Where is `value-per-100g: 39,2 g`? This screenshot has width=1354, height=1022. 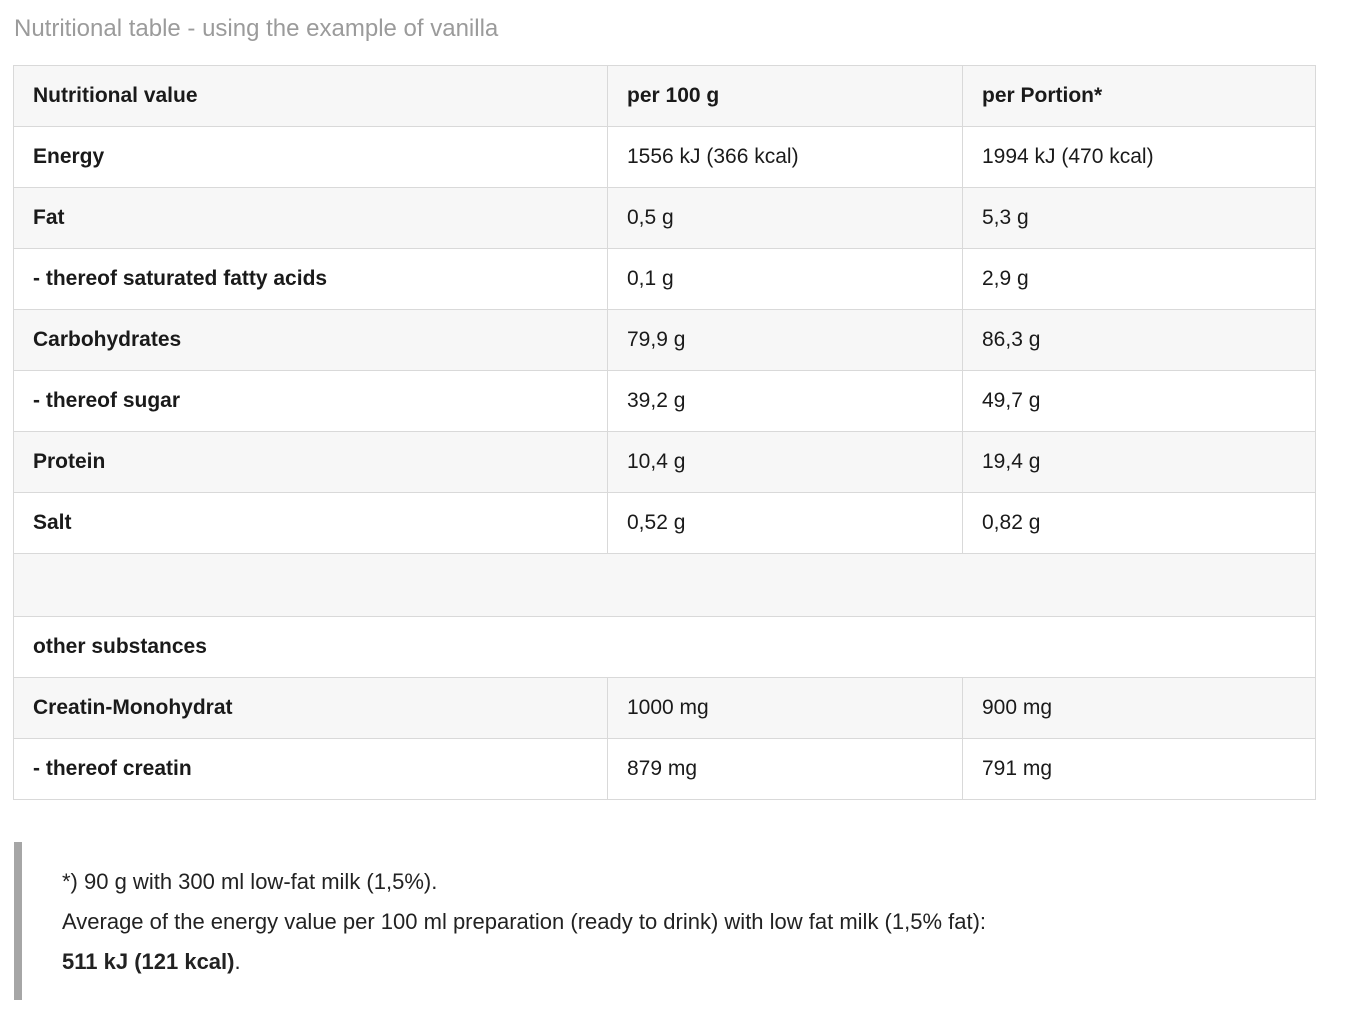 value-per-100g: 39,2 g is located at coordinates (785, 401).